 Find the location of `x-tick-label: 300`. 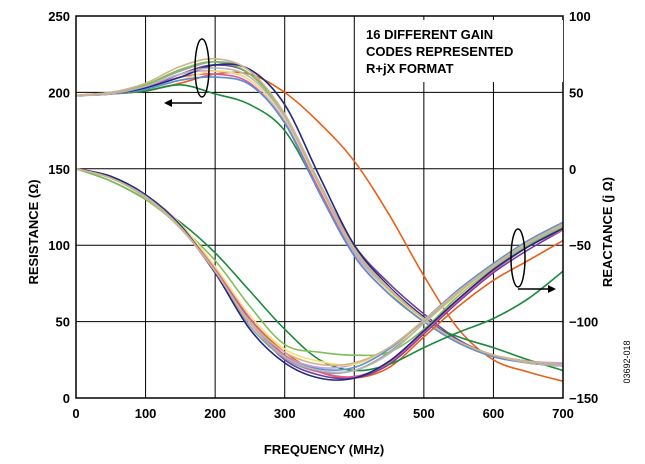

x-tick-label: 300 is located at coordinates (285, 413).